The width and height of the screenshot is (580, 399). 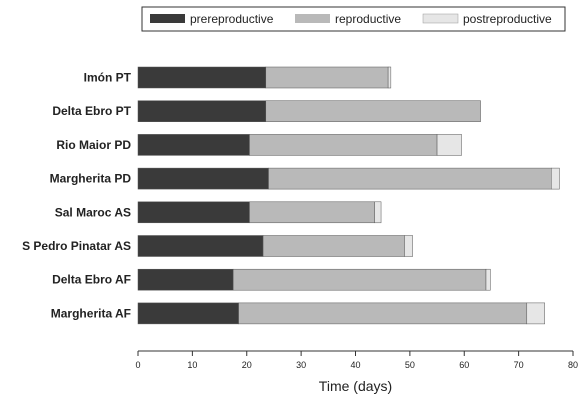 What do you see at coordinates (232, 19) in the screenshot?
I see `legend-label-prereproductive: prereproductive` at bounding box center [232, 19].